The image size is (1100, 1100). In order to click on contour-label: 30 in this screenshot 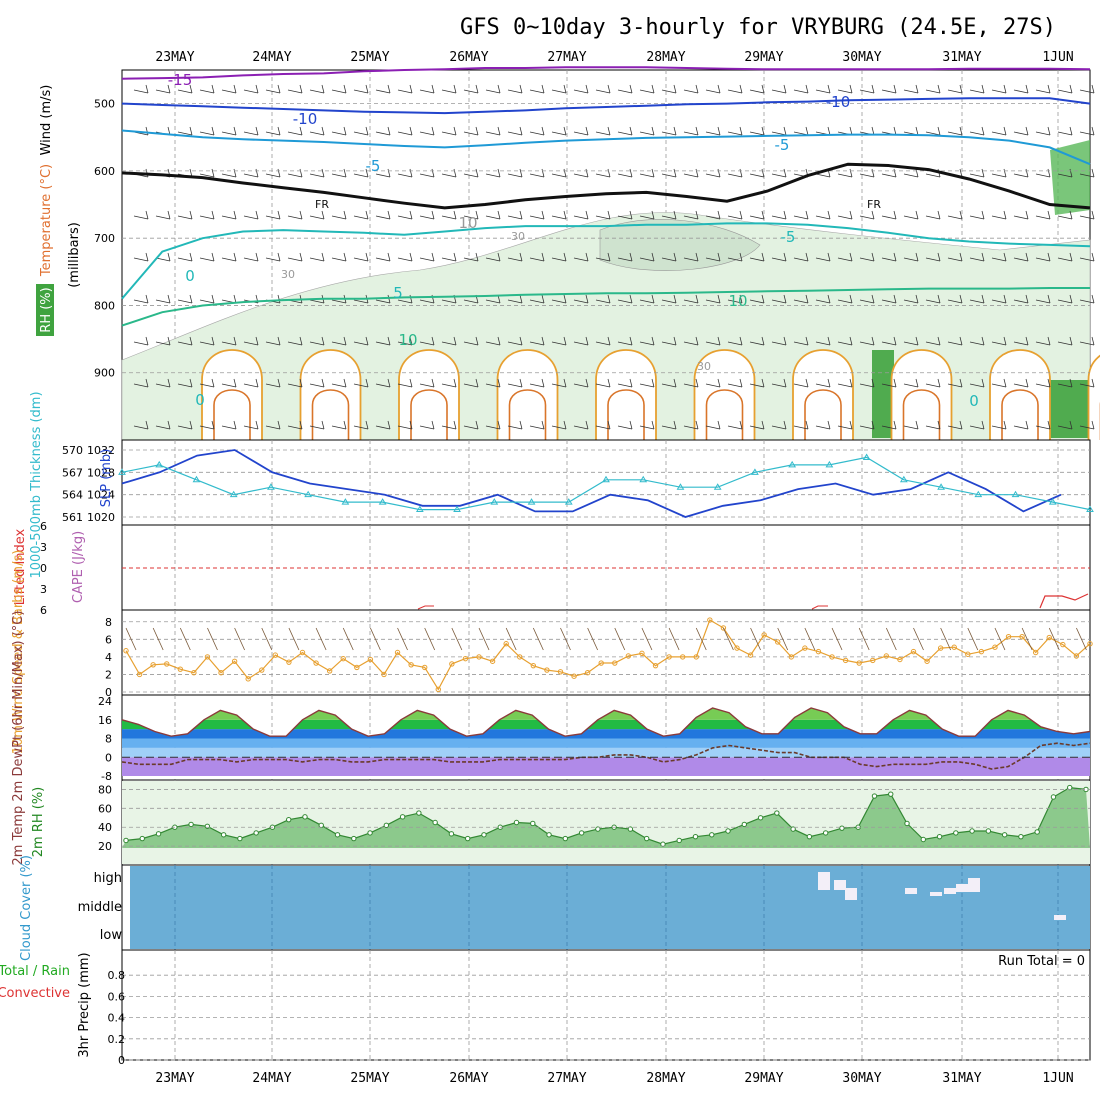, I will do `click(704, 366)`.